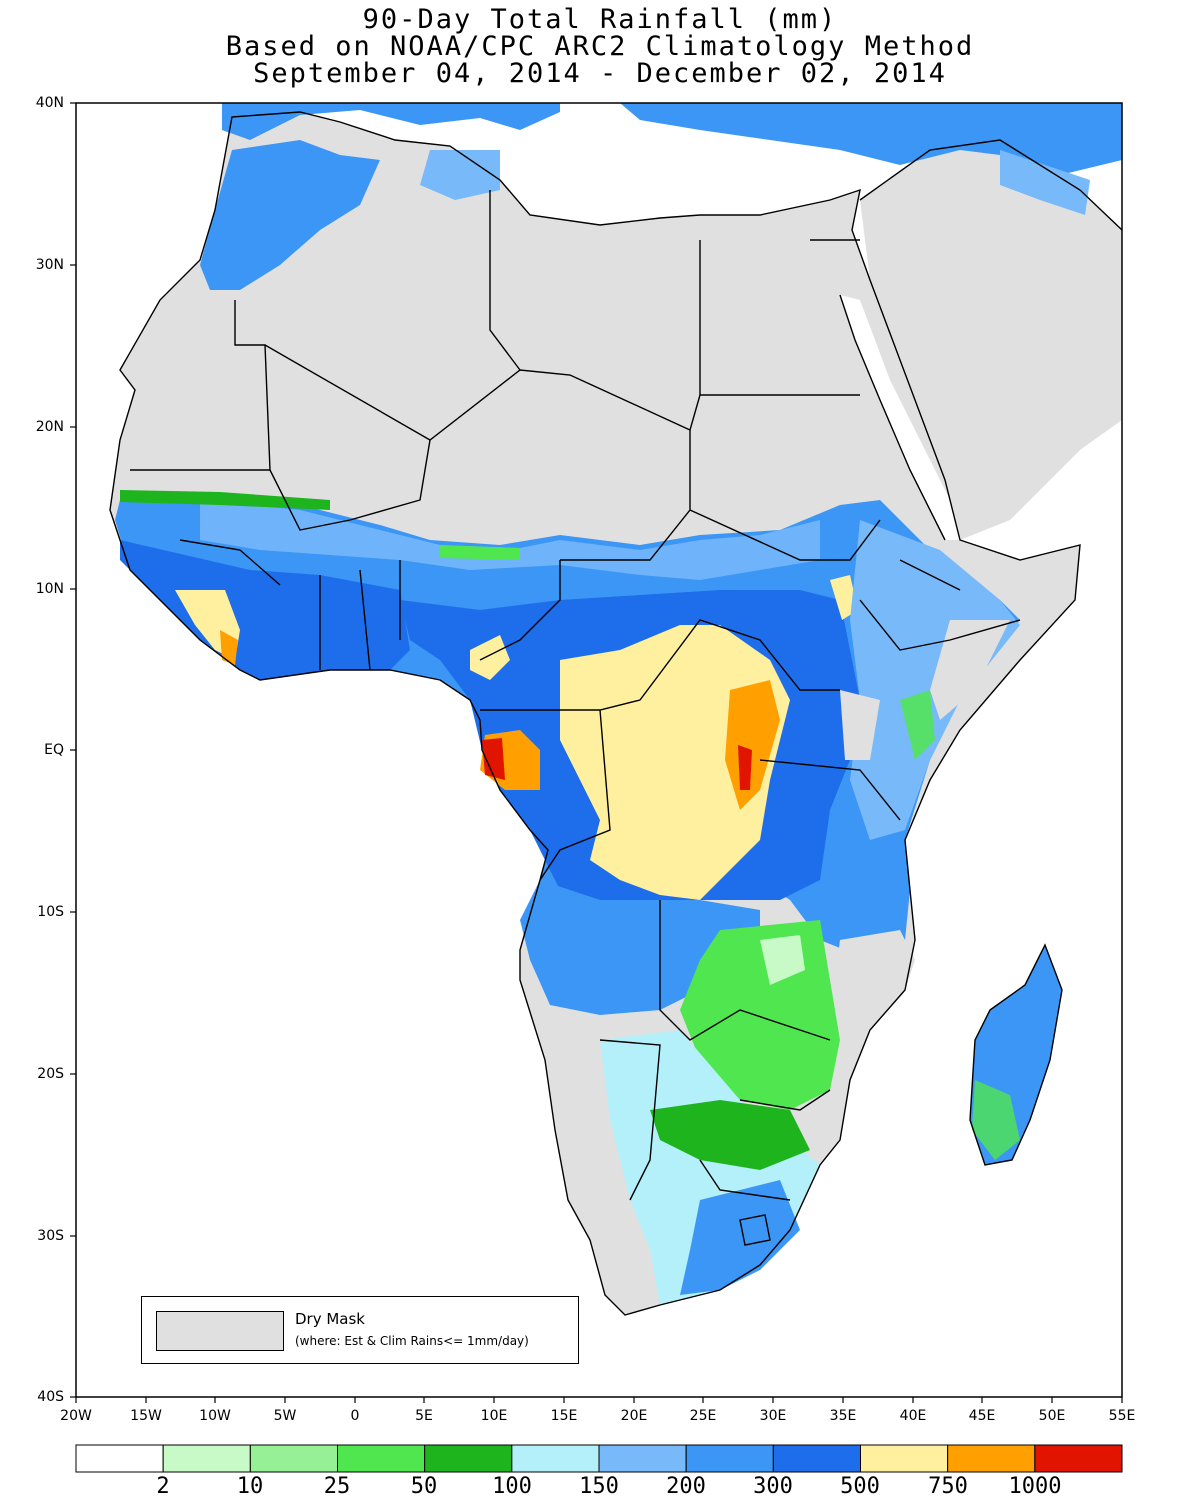 This screenshot has width=1200, height=1500. I want to click on gabon-red, so click(493, 759).